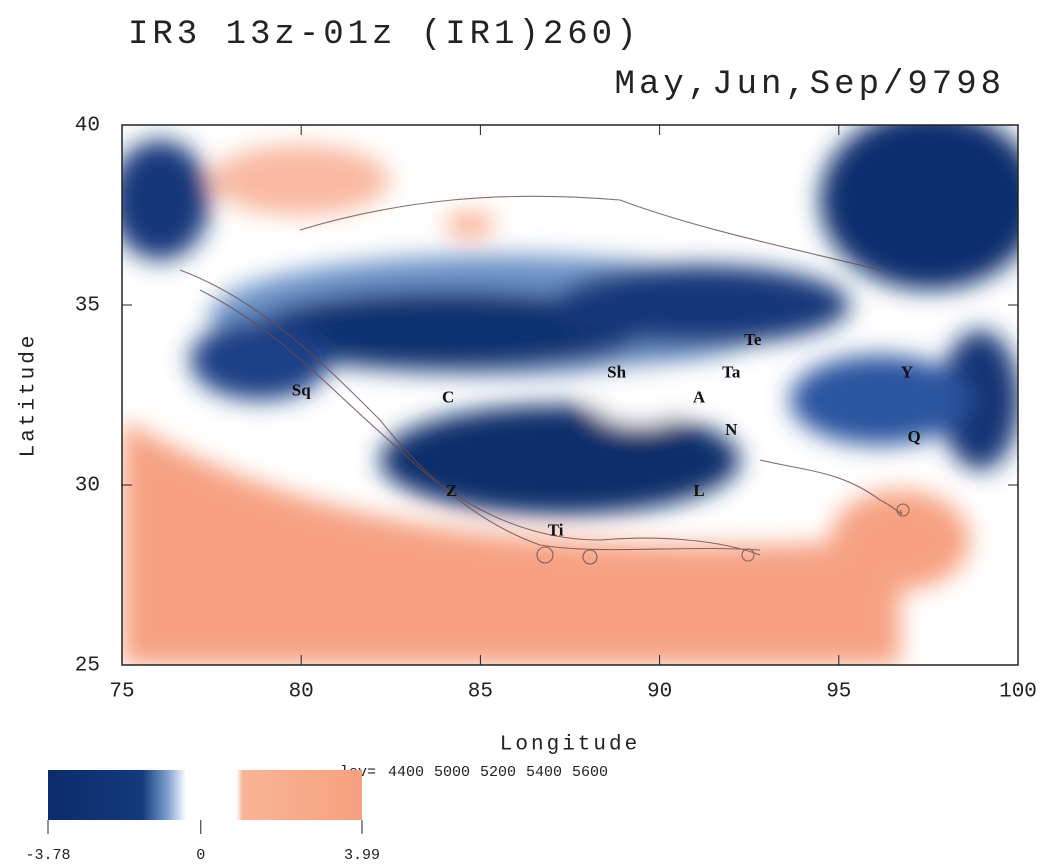 The height and width of the screenshot is (867, 1048). Describe the element at coordinates (87, 486) in the screenshot. I see `y-tick-label: 30` at that location.